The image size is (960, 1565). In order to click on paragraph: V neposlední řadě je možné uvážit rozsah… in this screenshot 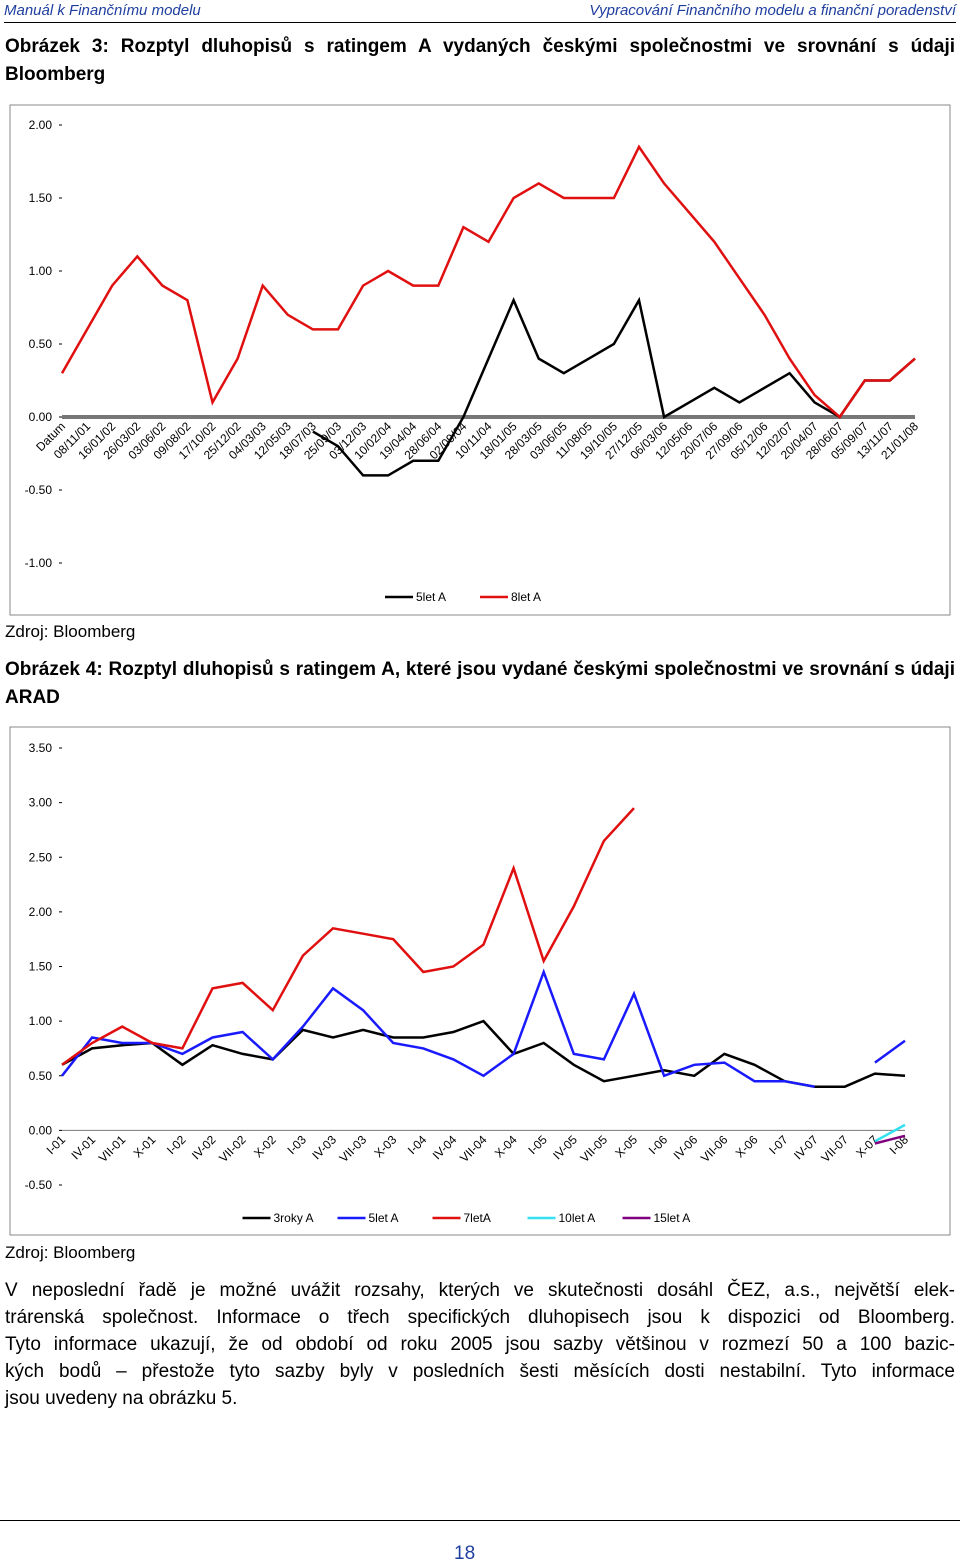, I will do `click(480, 1344)`.